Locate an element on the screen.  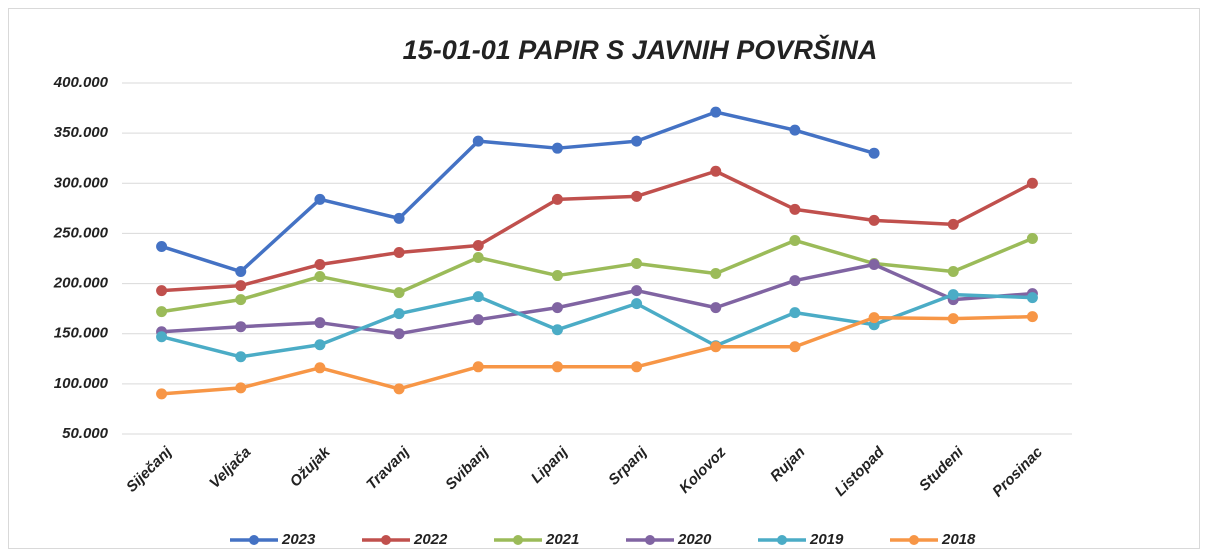
legend-label: 2022 is located at coordinates (430, 539).